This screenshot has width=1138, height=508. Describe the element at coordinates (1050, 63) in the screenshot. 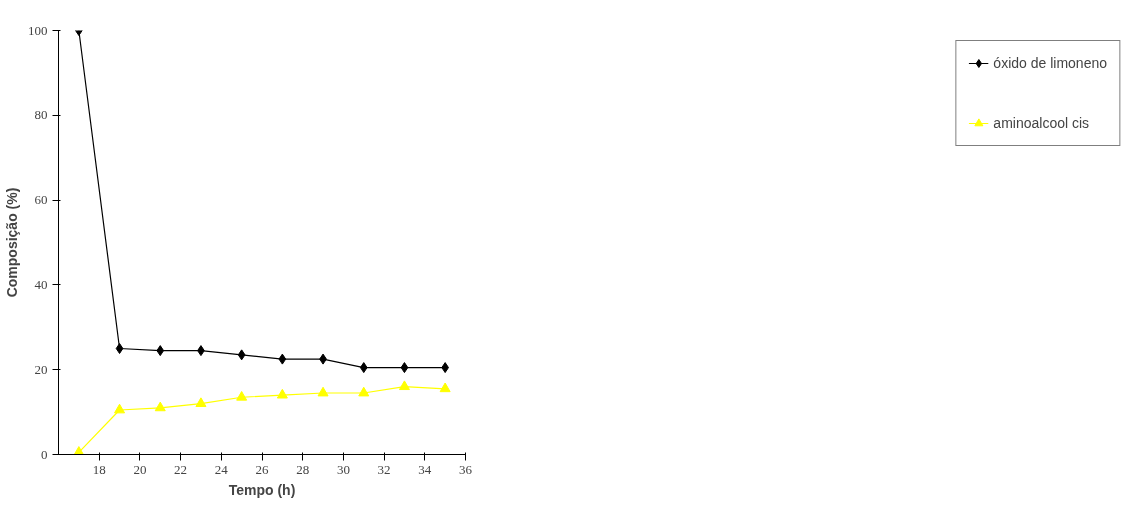

I see `legend-label: óxido de limoneno` at that location.